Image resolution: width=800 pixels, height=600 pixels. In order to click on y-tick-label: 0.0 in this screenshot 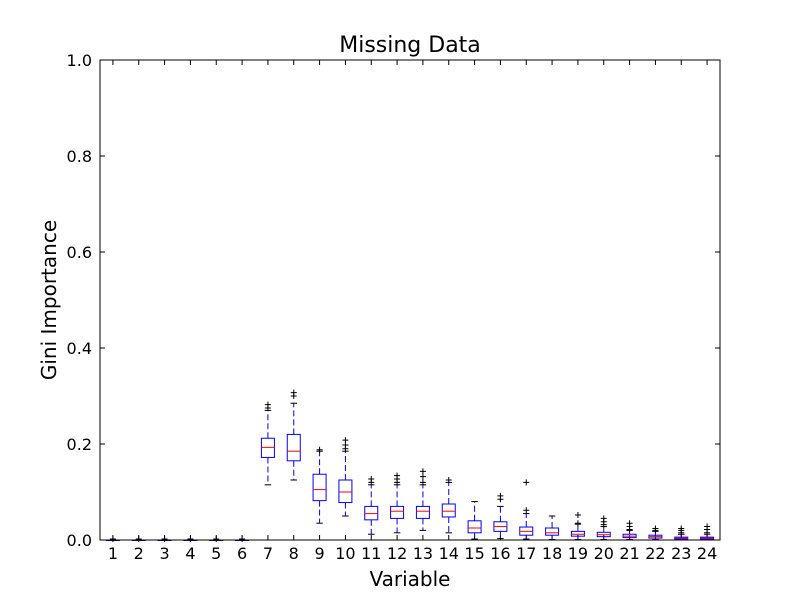, I will do `click(79, 540)`.